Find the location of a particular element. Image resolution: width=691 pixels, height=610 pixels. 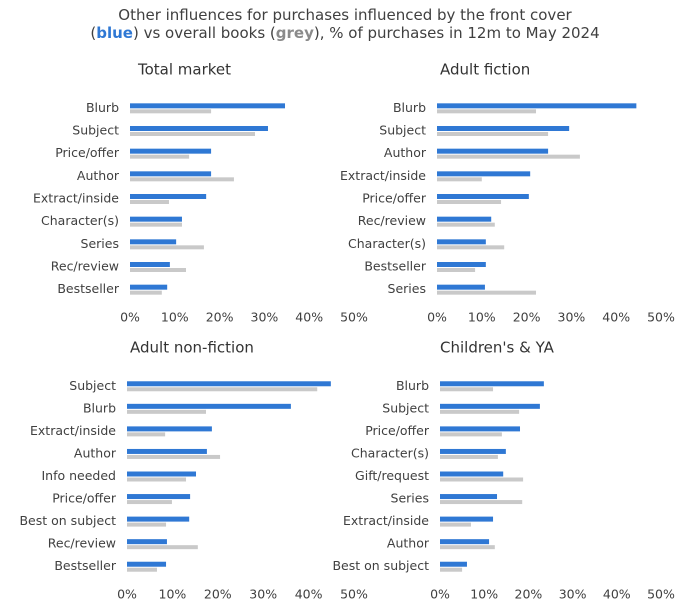

y-tick-label: Author is located at coordinates (95, 452).